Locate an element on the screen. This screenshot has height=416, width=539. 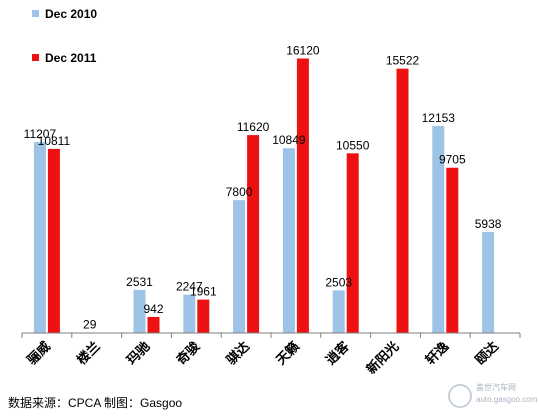
value-label-dec2011-3: 942 is located at coordinates (153, 309).